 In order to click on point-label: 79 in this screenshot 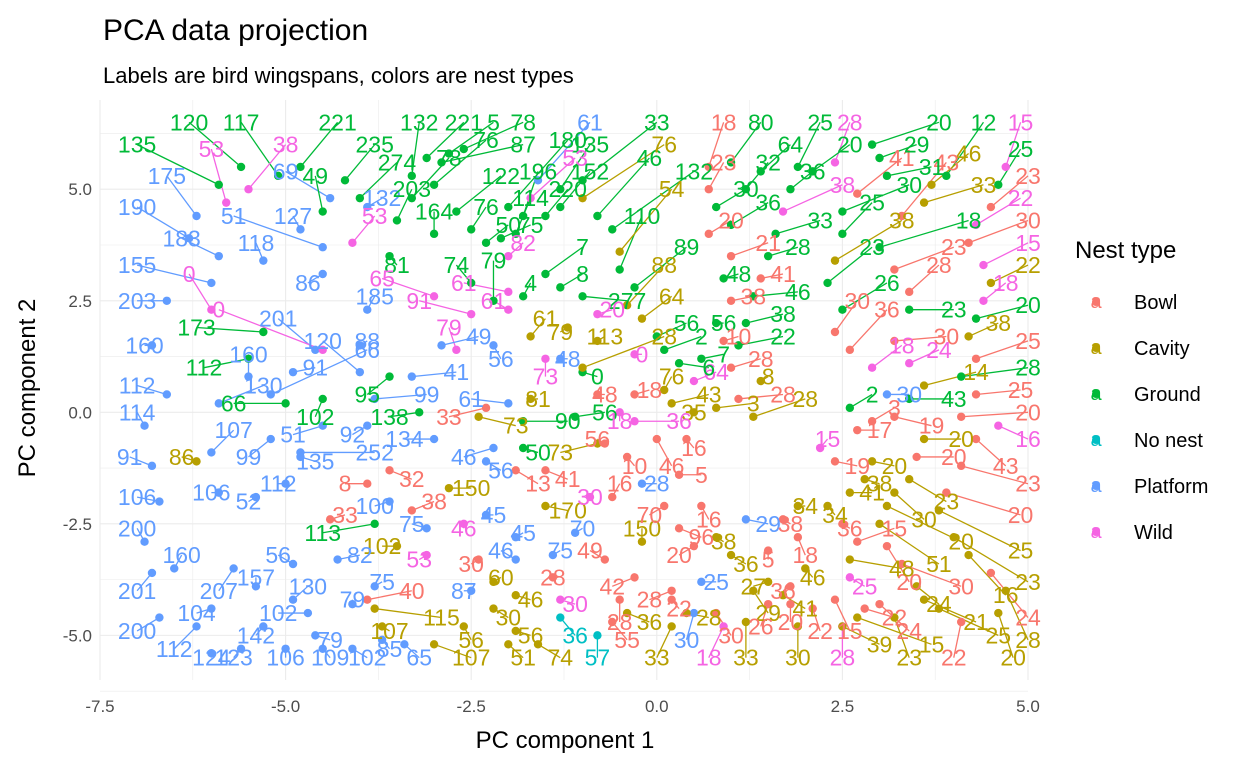, I will do `click(353, 600)`.